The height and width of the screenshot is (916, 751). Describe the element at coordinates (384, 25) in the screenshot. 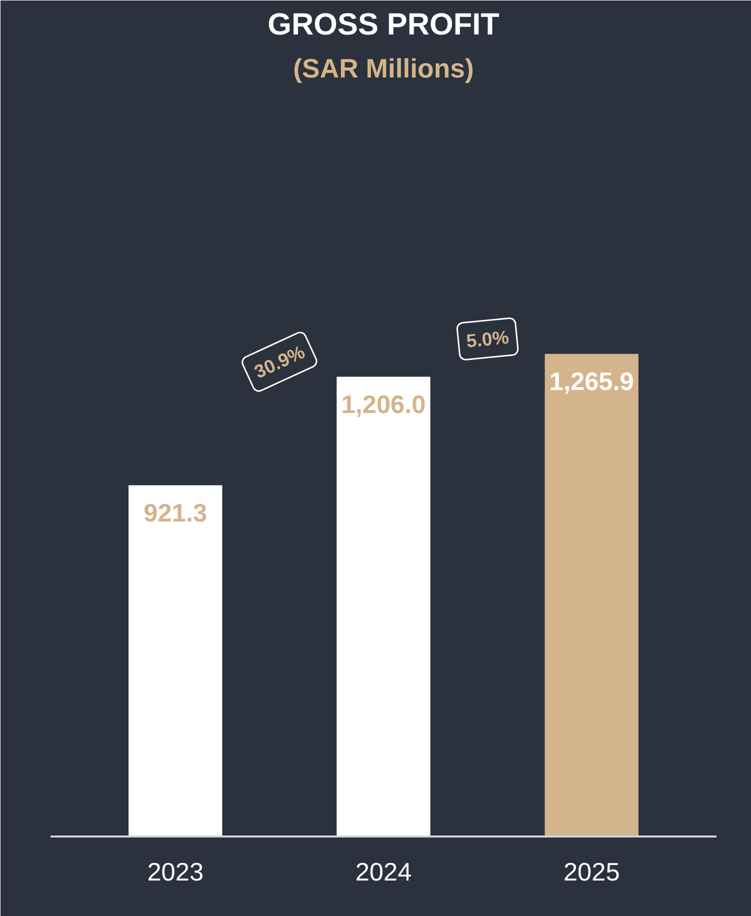

I see `chart-title: GROSS PROFIT` at that location.